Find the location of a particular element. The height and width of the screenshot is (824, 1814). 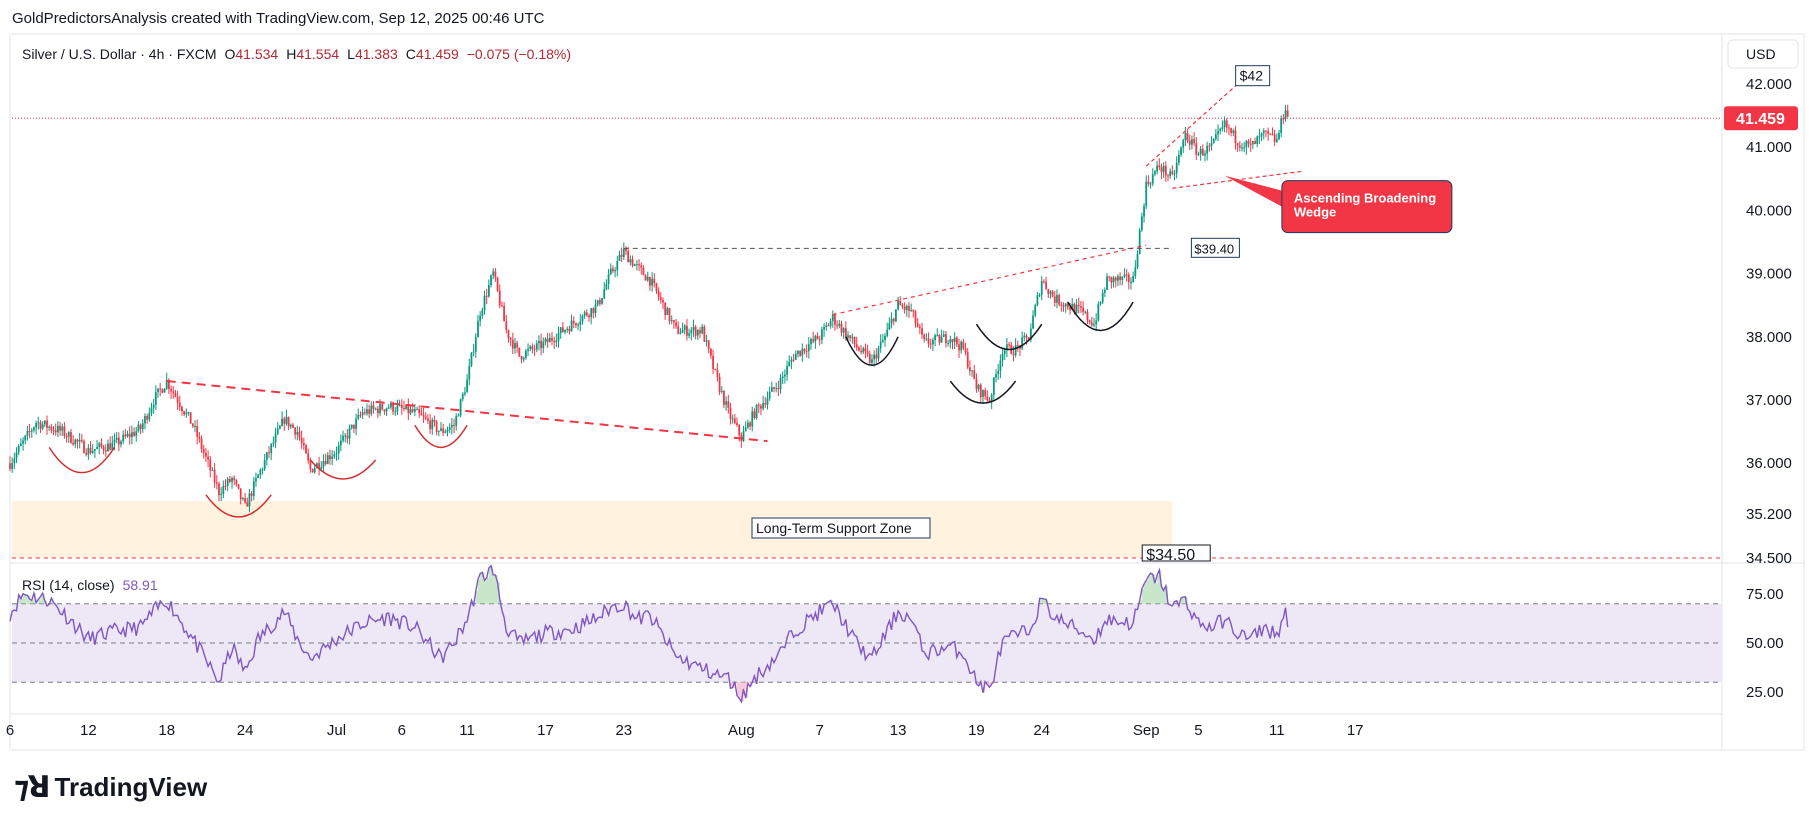

change-value: −0.075 (−0.18%) is located at coordinates (519, 54).